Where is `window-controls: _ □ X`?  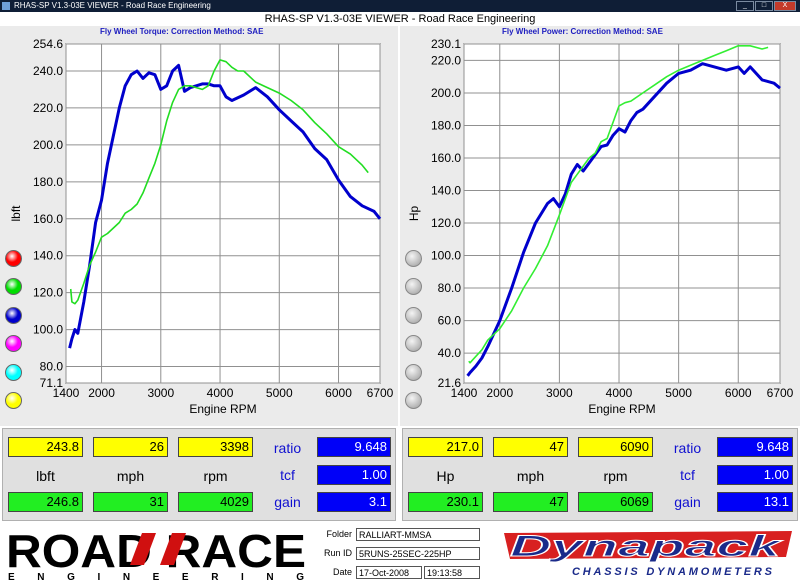
window-controls: _ □ X is located at coordinates (766, 6).